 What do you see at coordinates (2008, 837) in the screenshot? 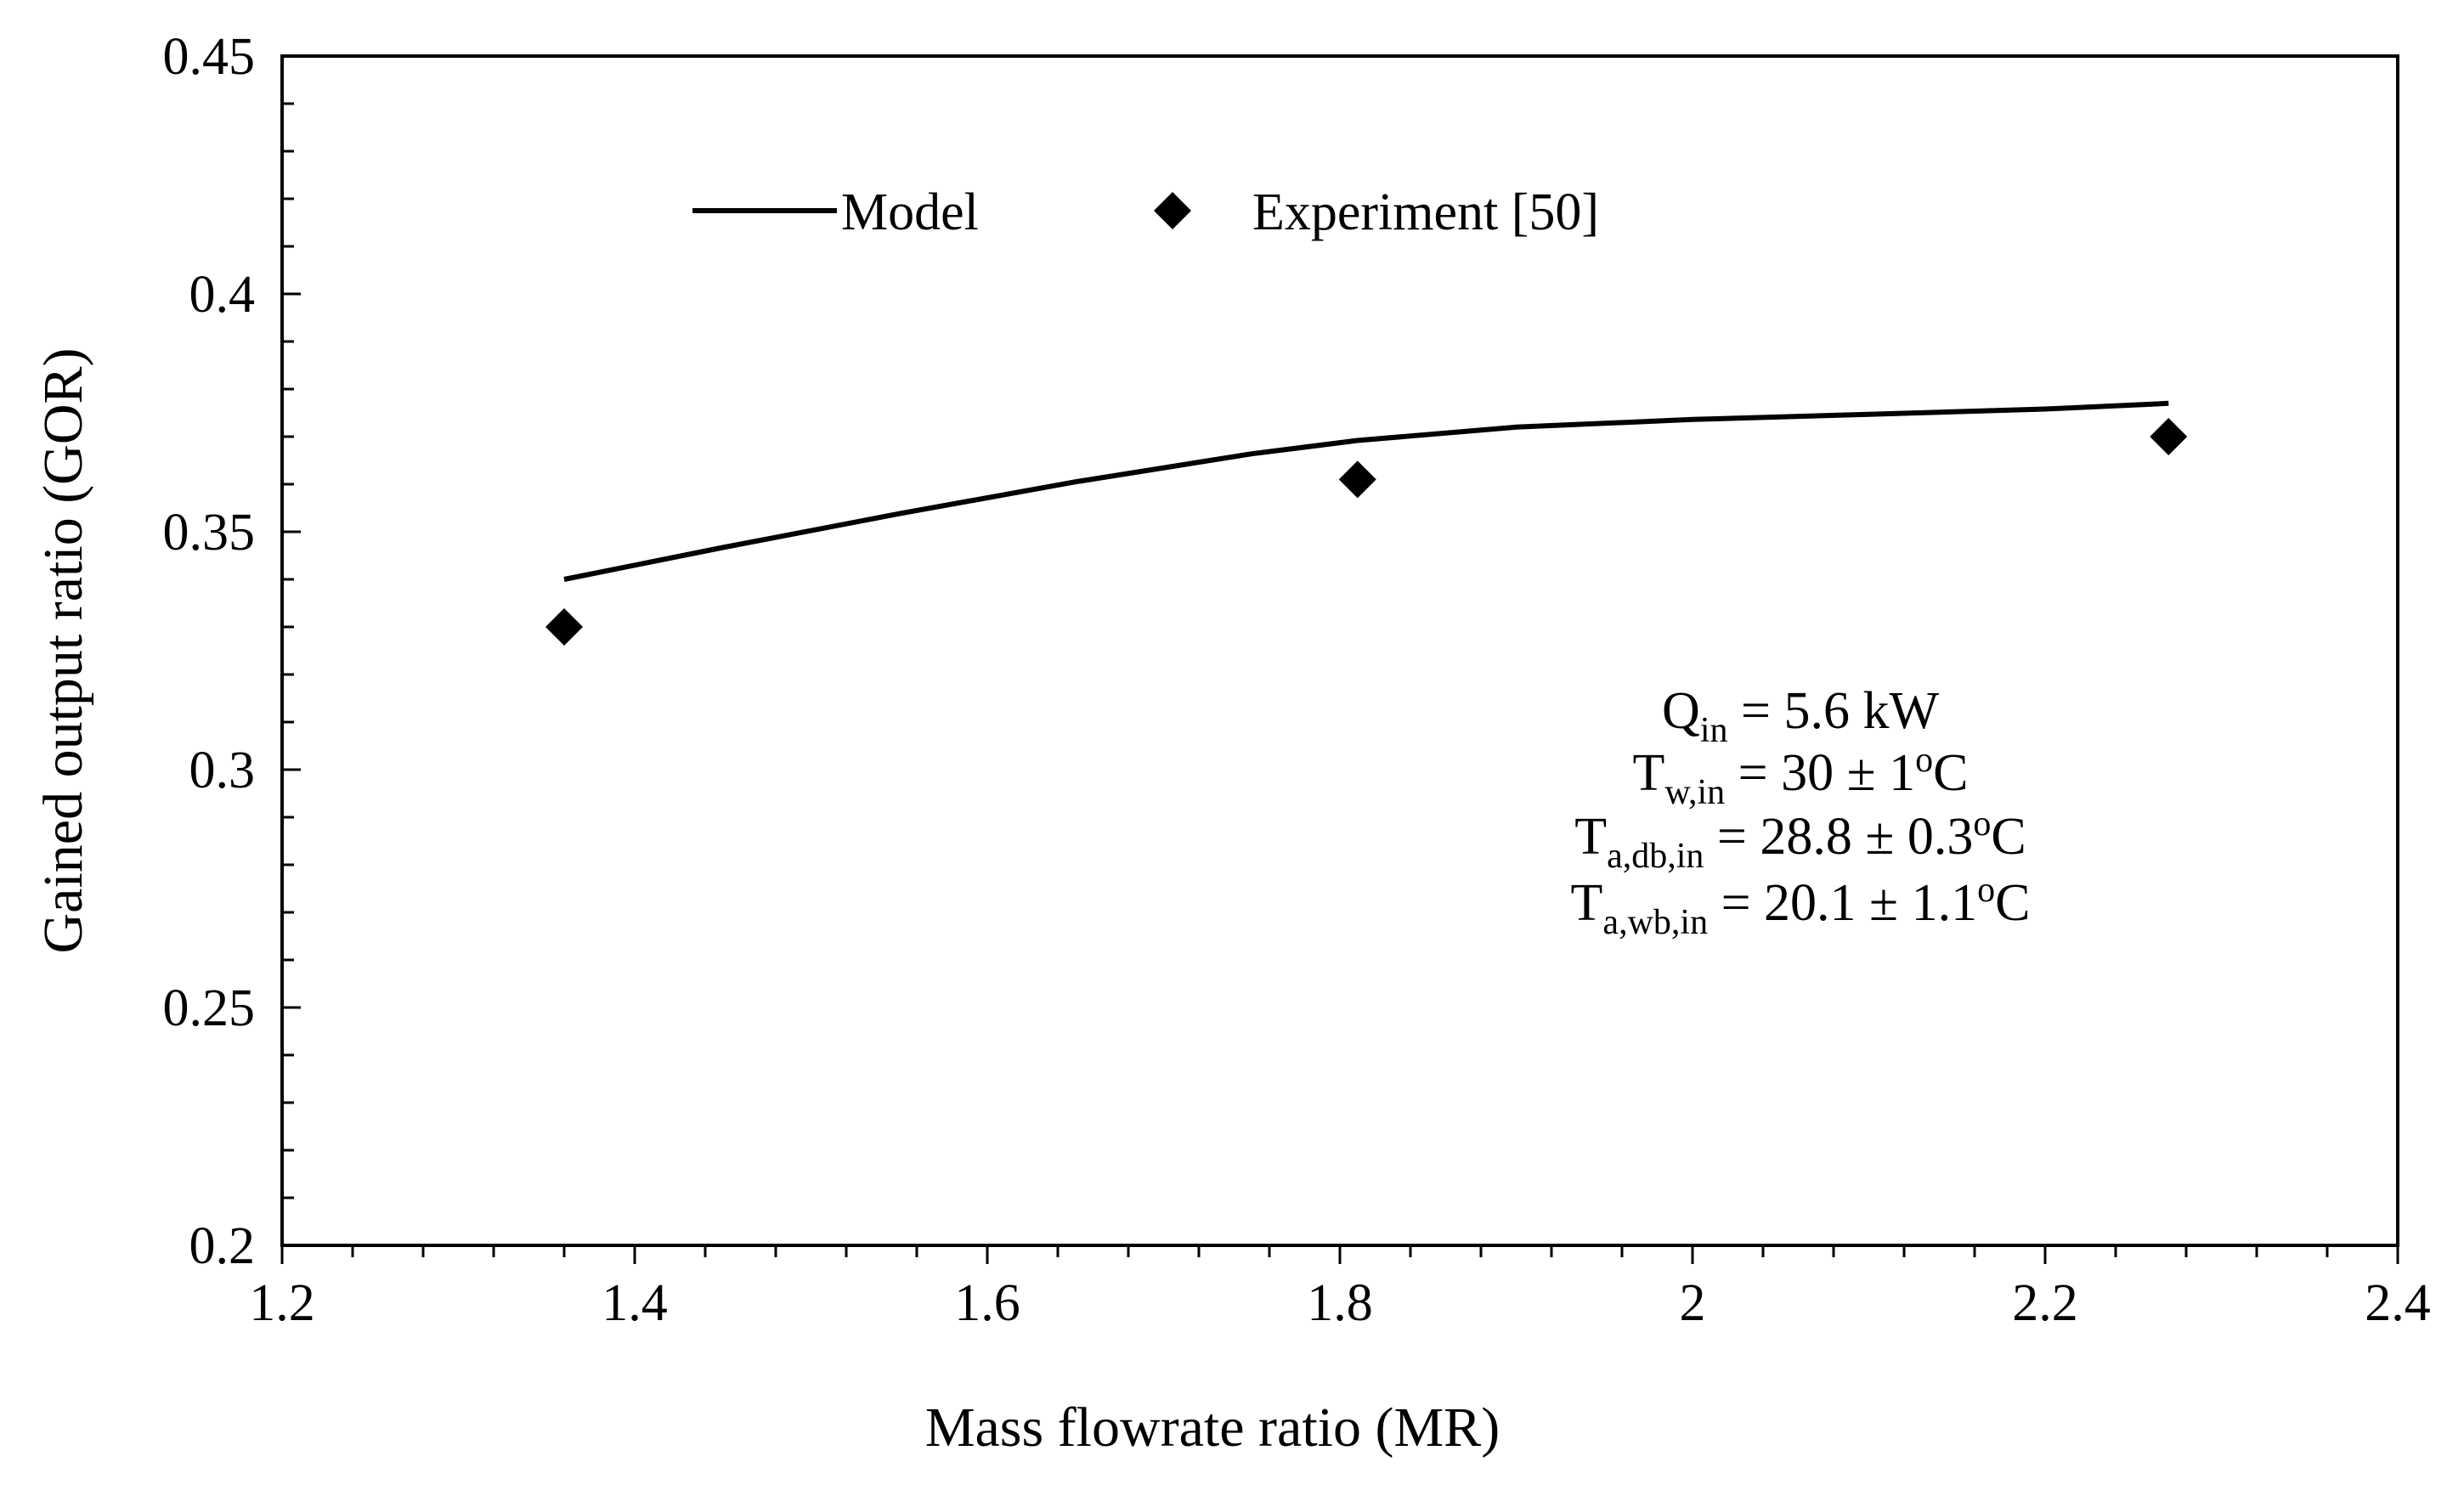
I see `anno-2-tail: C` at bounding box center [2008, 837].